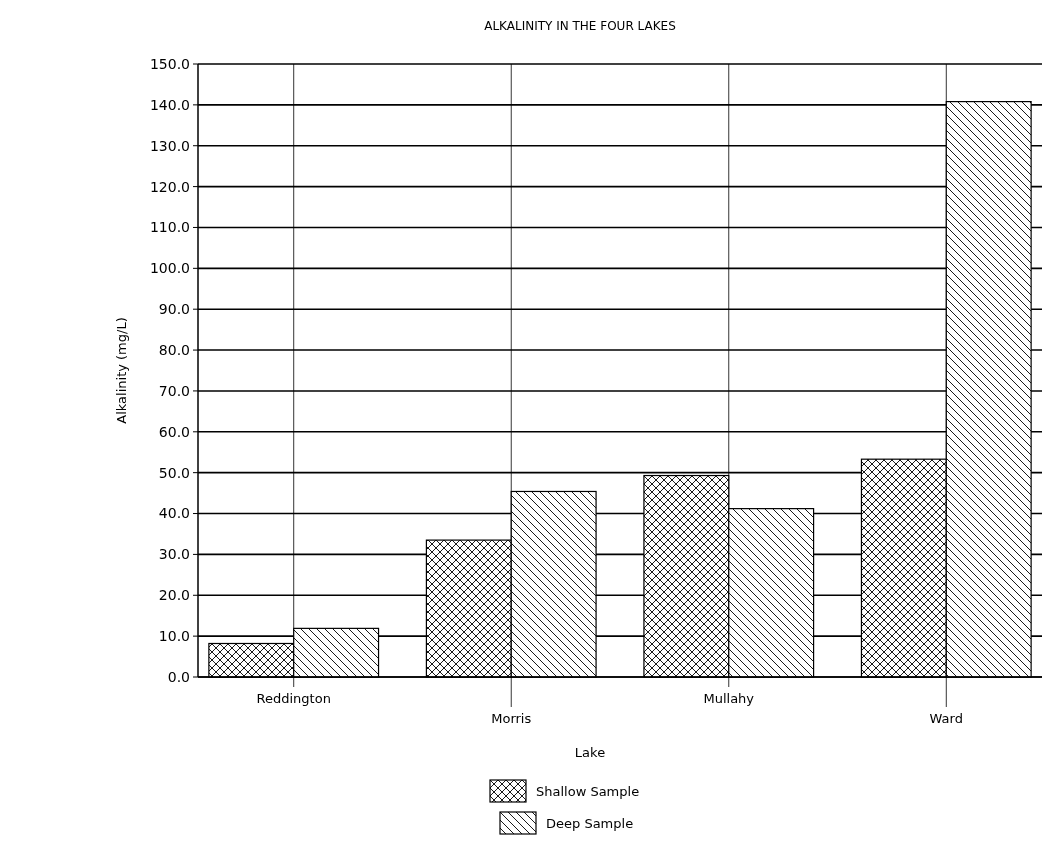 This screenshot has width=1058, height=848. What do you see at coordinates (590, 823) in the screenshot?
I see `legend-label: Deep Sample` at bounding box center [590, 823].